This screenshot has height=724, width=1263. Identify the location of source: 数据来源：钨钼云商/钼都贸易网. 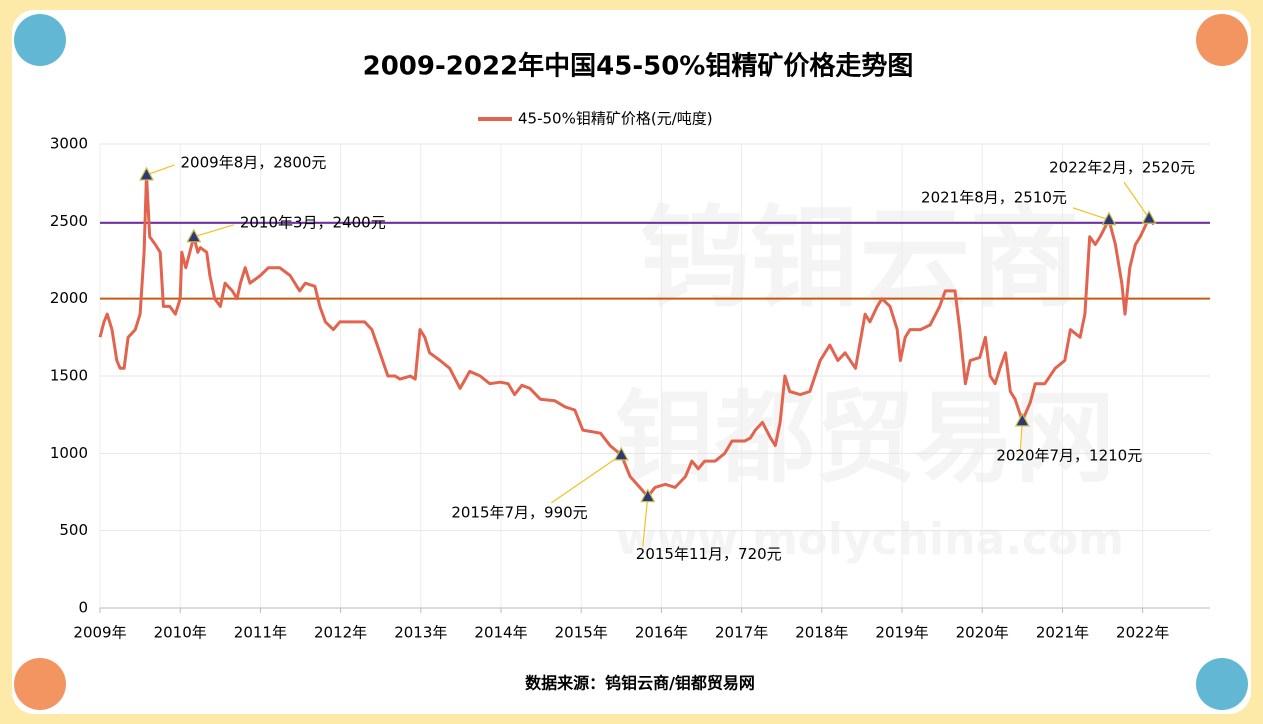
(640, 683).